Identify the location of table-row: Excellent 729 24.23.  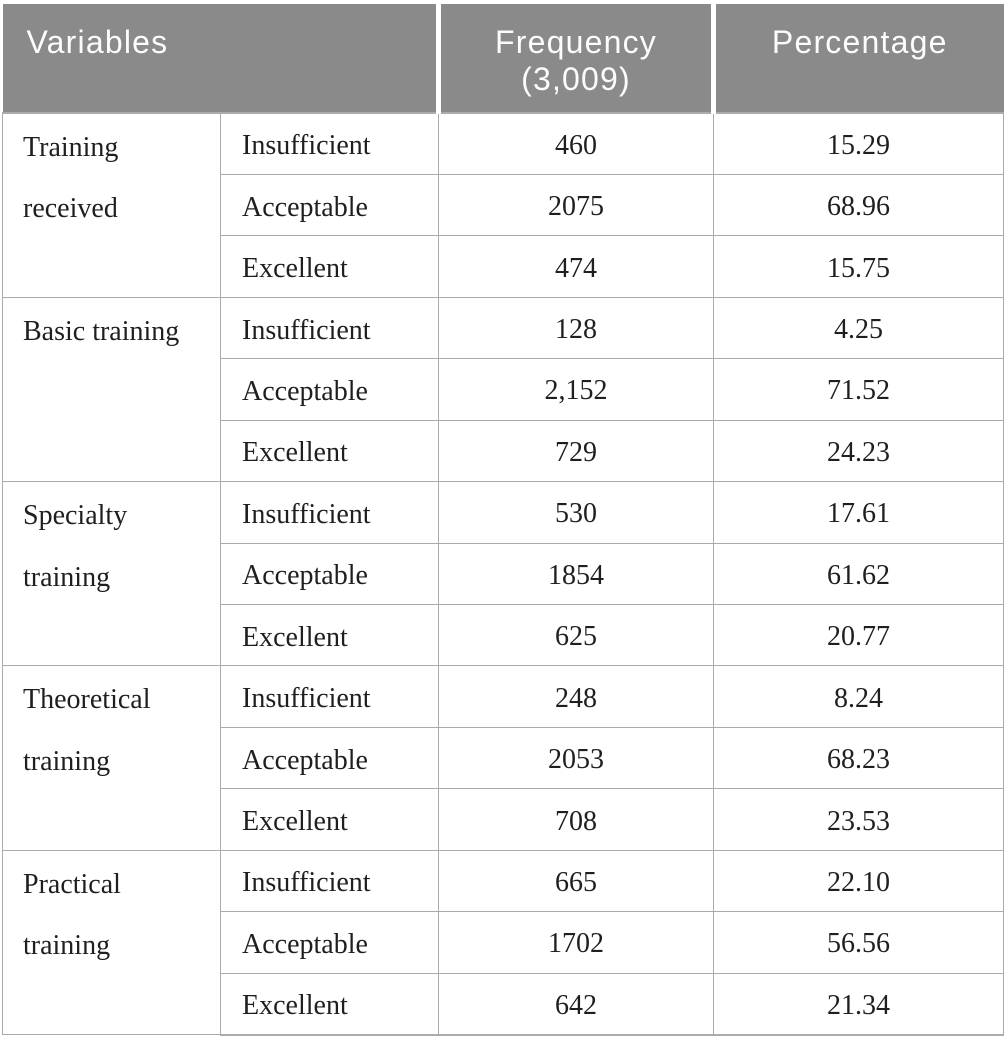
(503, 451).